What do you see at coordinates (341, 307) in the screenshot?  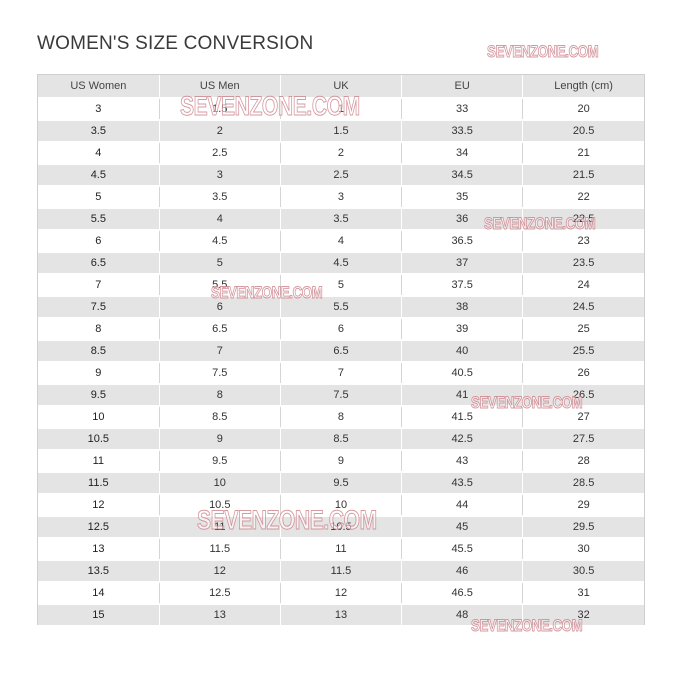 I see `table-row: 7.5 6 5.5 38 24.5` at bounding box center [341, 307].